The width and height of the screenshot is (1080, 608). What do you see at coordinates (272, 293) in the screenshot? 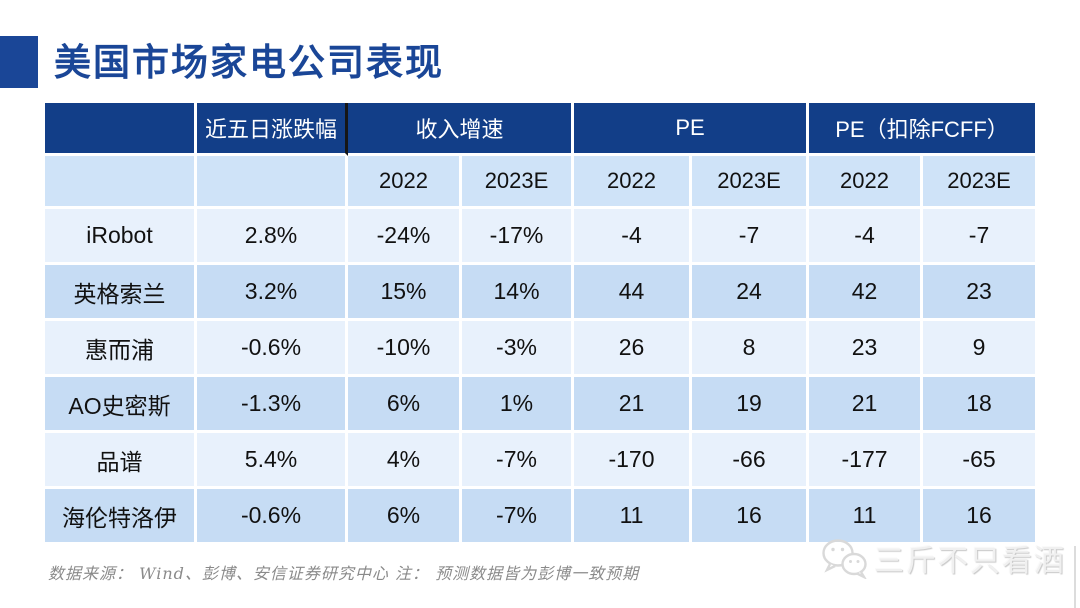
I see `value-cell: 3.2%` at bounding box center [272, 293].